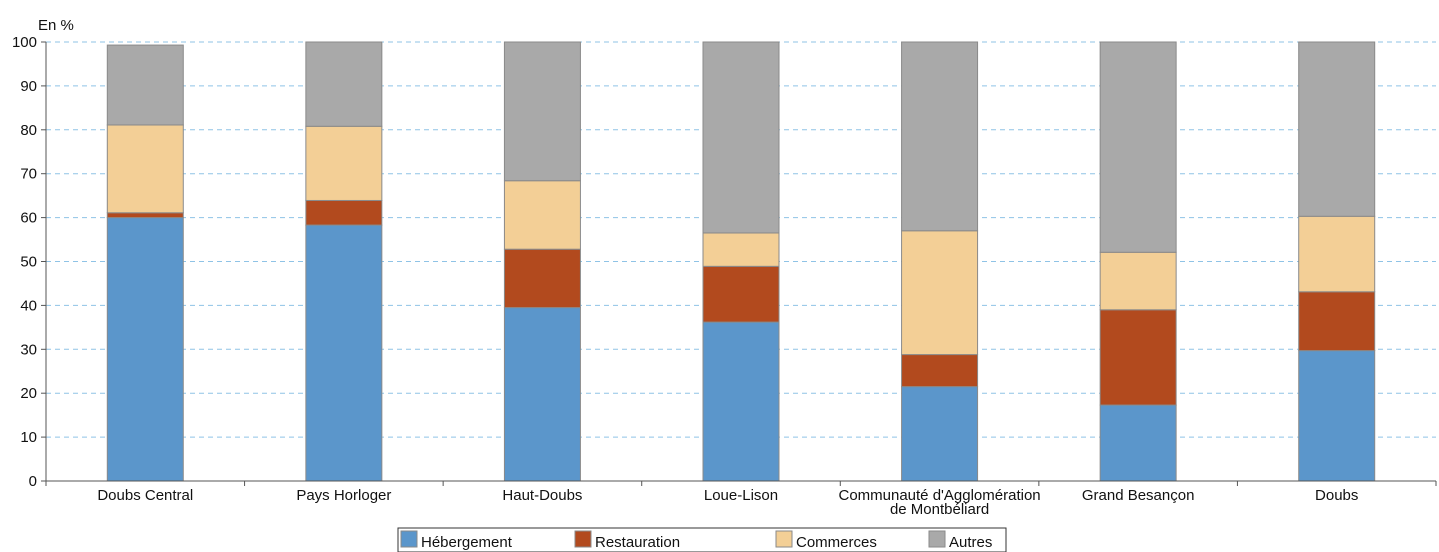  Describe the element at coordinates (542, 278) in the screenshot. I see `bar-segment: Restauration: 13.3` at that location.